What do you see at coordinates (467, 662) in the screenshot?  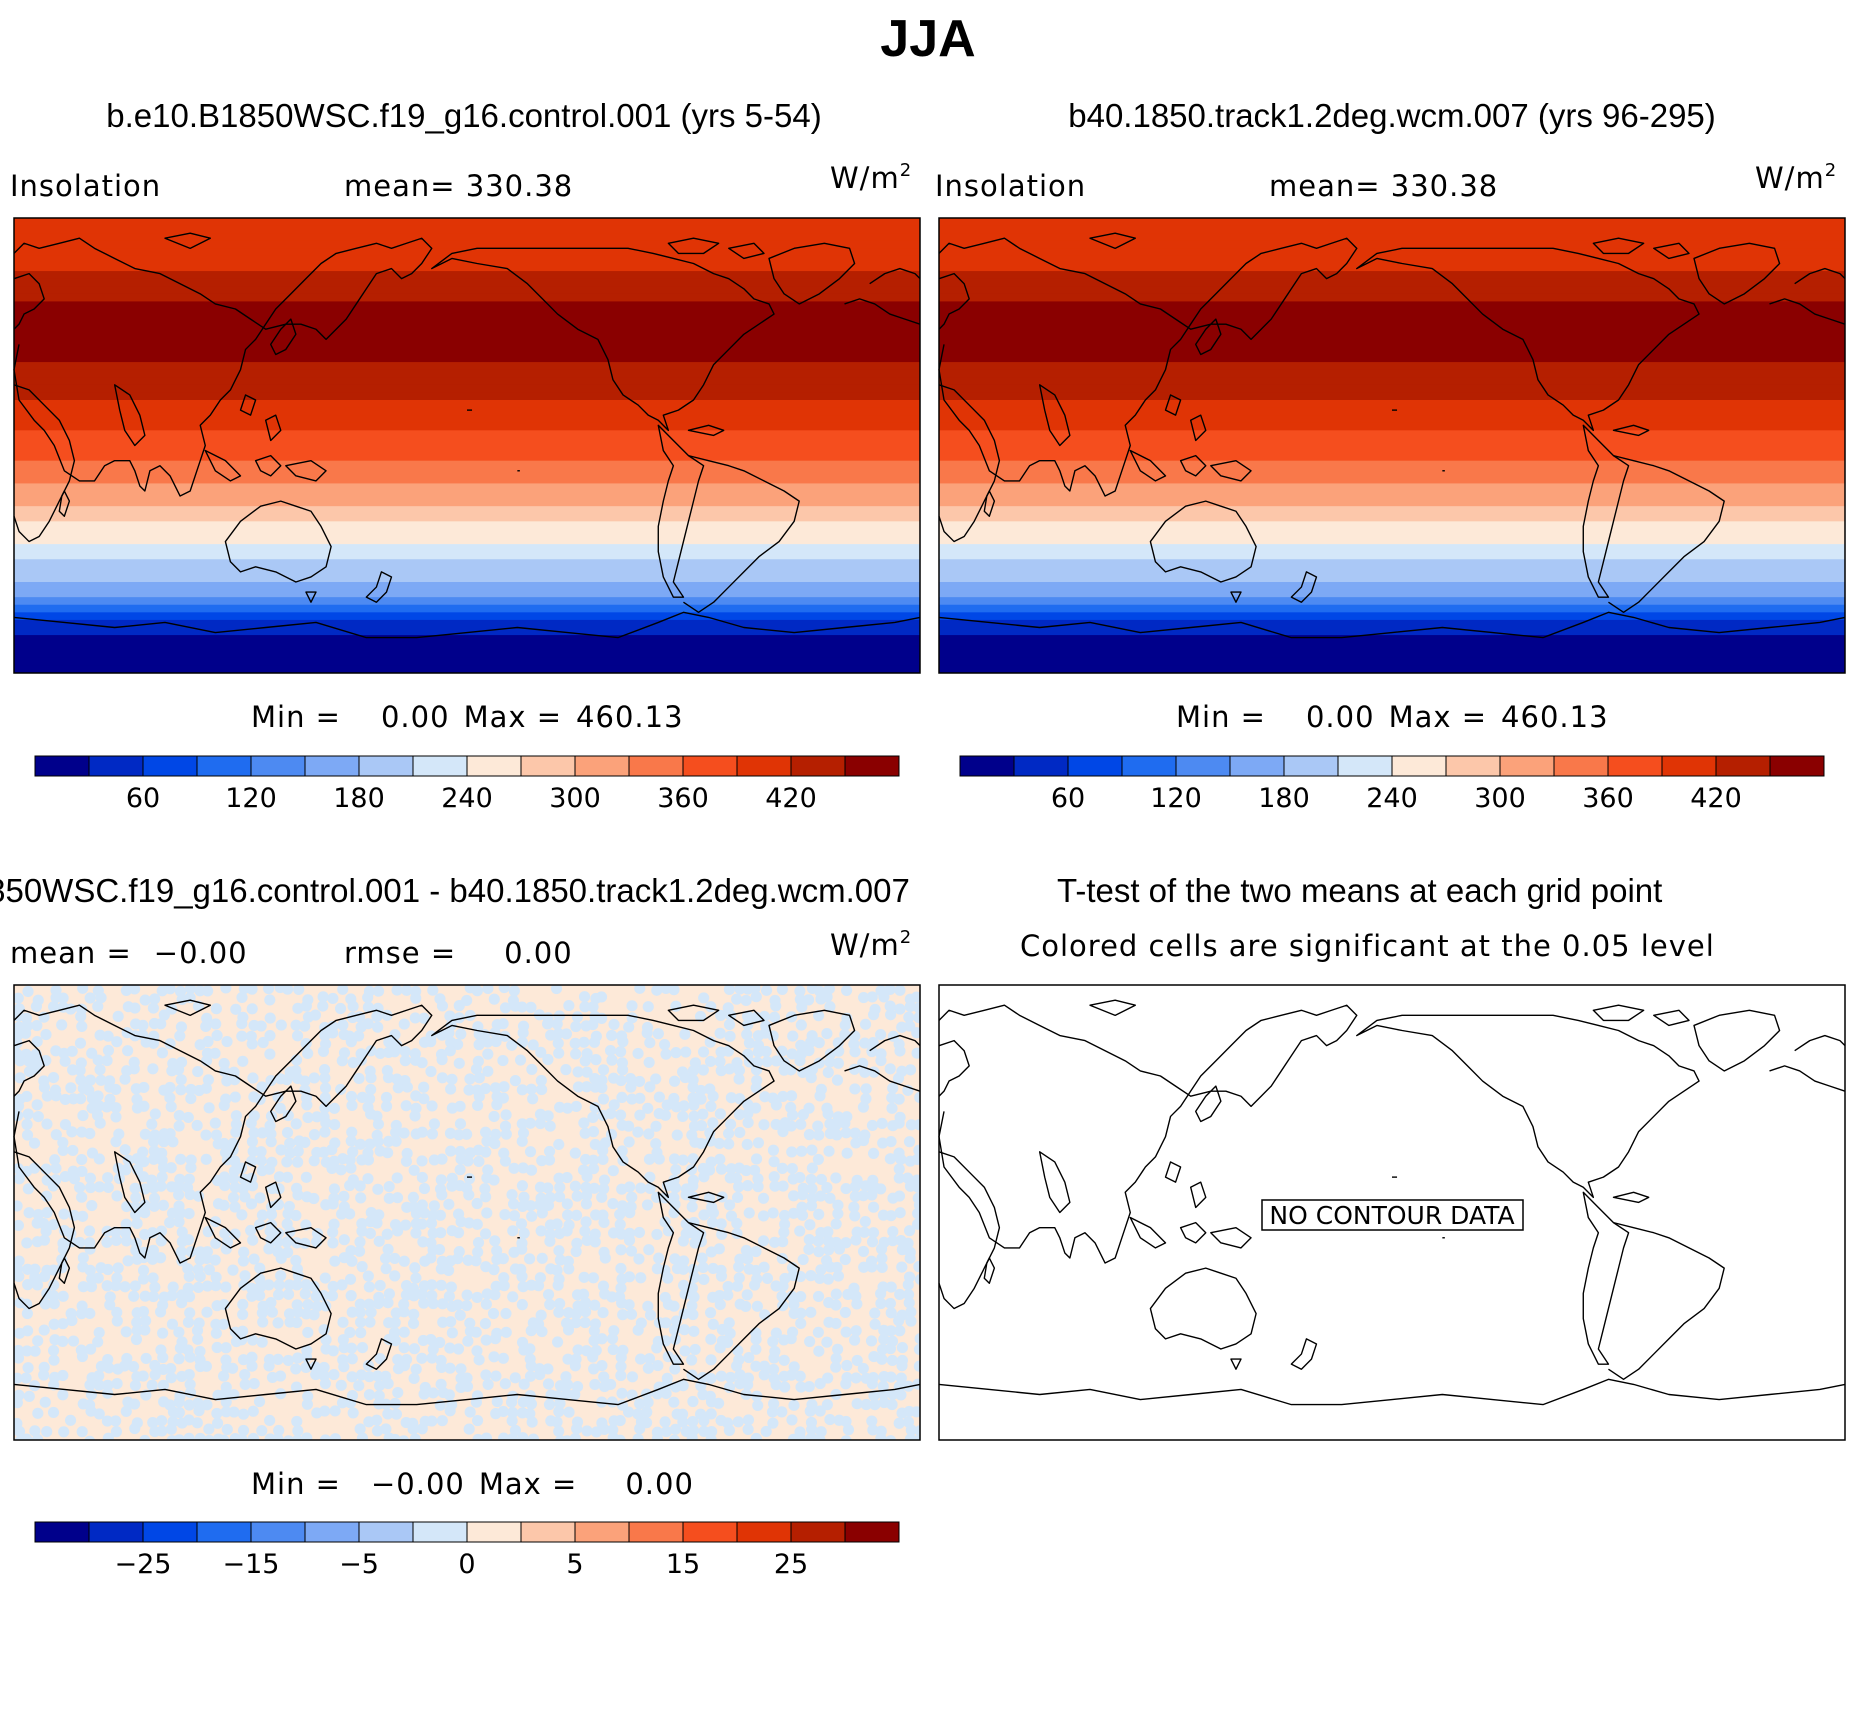 I see `band-lat--85` at bounding box center [467, 662].